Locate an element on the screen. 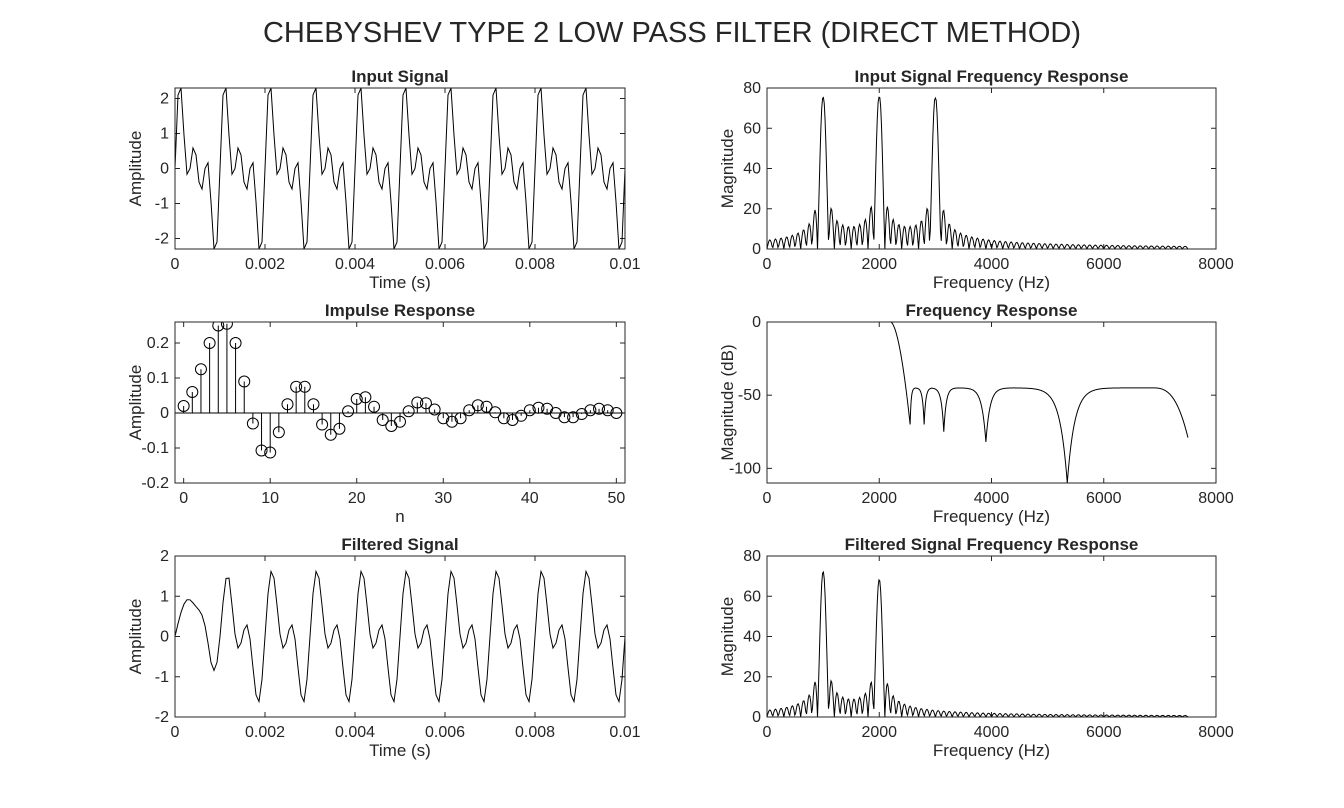 The width and height of the screenshot is (1344, 808). y-tick-label: 2 is located at coordinates (164, 556).